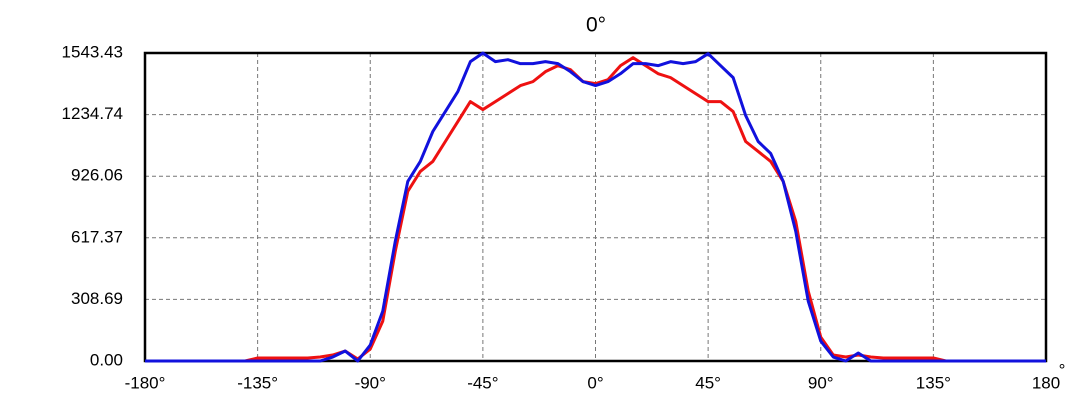  Describe the element at coordinates (1046, 382) in the screenshot. I see `x-tick-label: 180` at that location.